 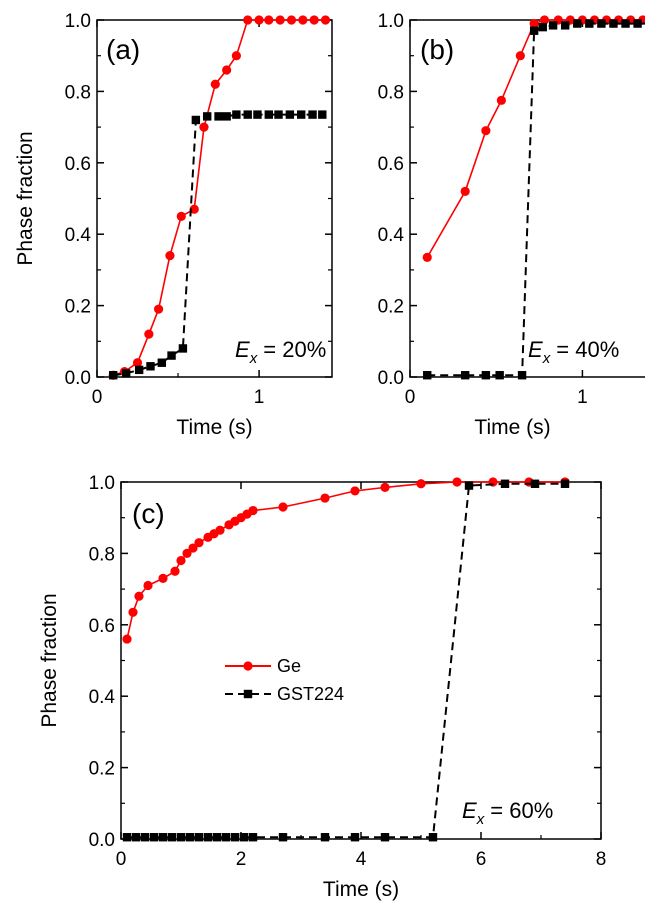 I want to click on panel-tag: (c), so click(x=148, y=513).